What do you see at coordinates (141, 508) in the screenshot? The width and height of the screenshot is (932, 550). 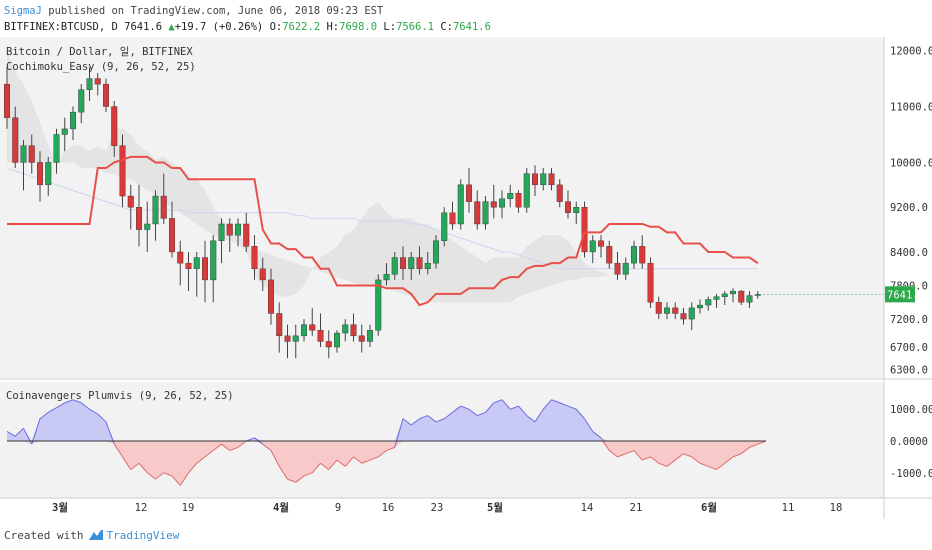 I see `time-tick-label: 12` at bounding box center [141, 508].